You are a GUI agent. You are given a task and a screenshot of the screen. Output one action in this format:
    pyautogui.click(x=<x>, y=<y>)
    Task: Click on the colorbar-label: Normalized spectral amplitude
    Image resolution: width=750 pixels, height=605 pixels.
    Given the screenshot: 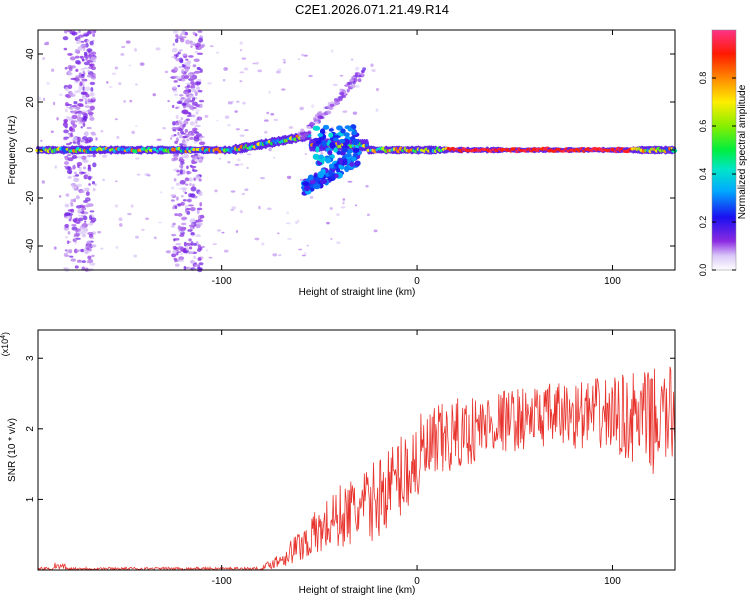 What is the action you would take?
    pyautogui.click(x=742, y=151)
    